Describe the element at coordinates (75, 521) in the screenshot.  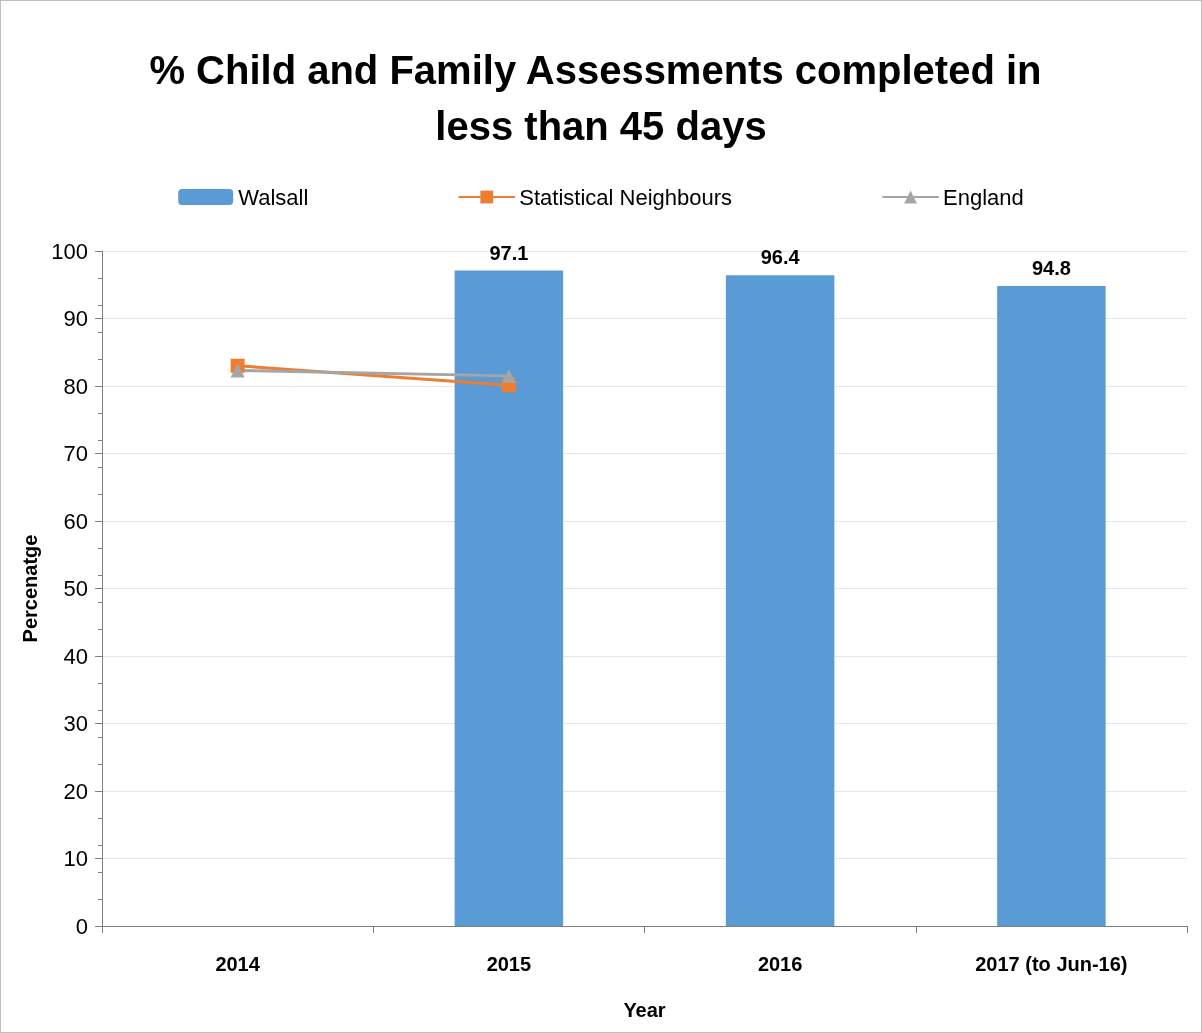
I see `y-tick-label: 60` at that location.